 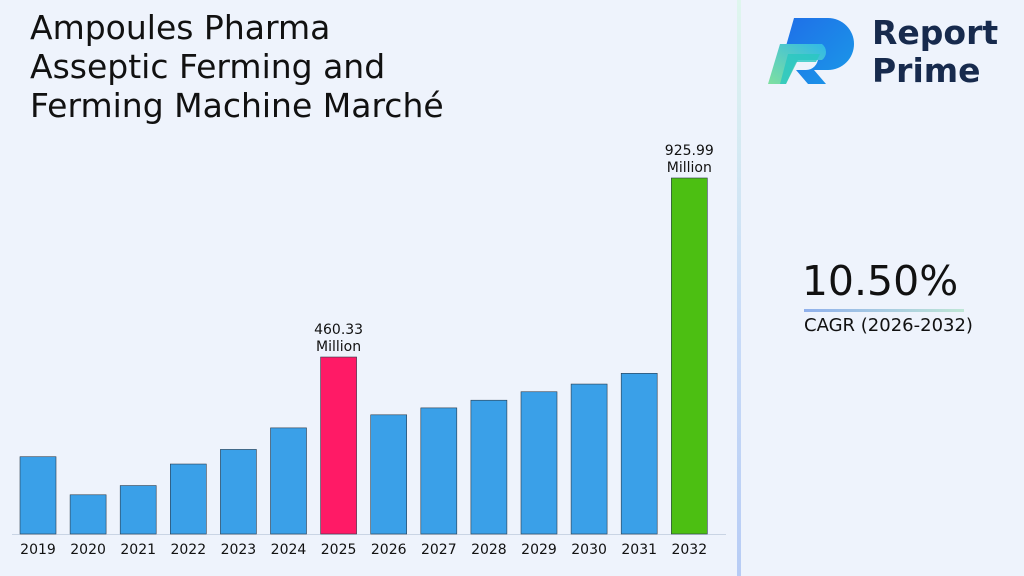 What do you see at coordinates (880, 281) in the screenshot?
I see `cagr-value: 10.50%` at bounding box center [880, 281].